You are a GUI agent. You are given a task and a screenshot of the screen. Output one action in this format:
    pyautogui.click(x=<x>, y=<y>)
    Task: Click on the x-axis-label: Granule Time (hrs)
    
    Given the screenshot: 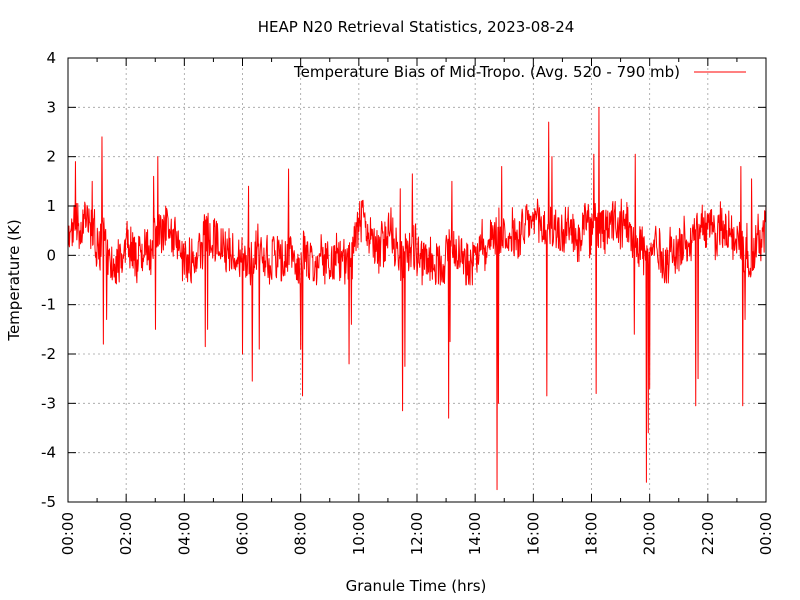 What is the action you would take?
    pyautogui.click(x=416, y=586)
    